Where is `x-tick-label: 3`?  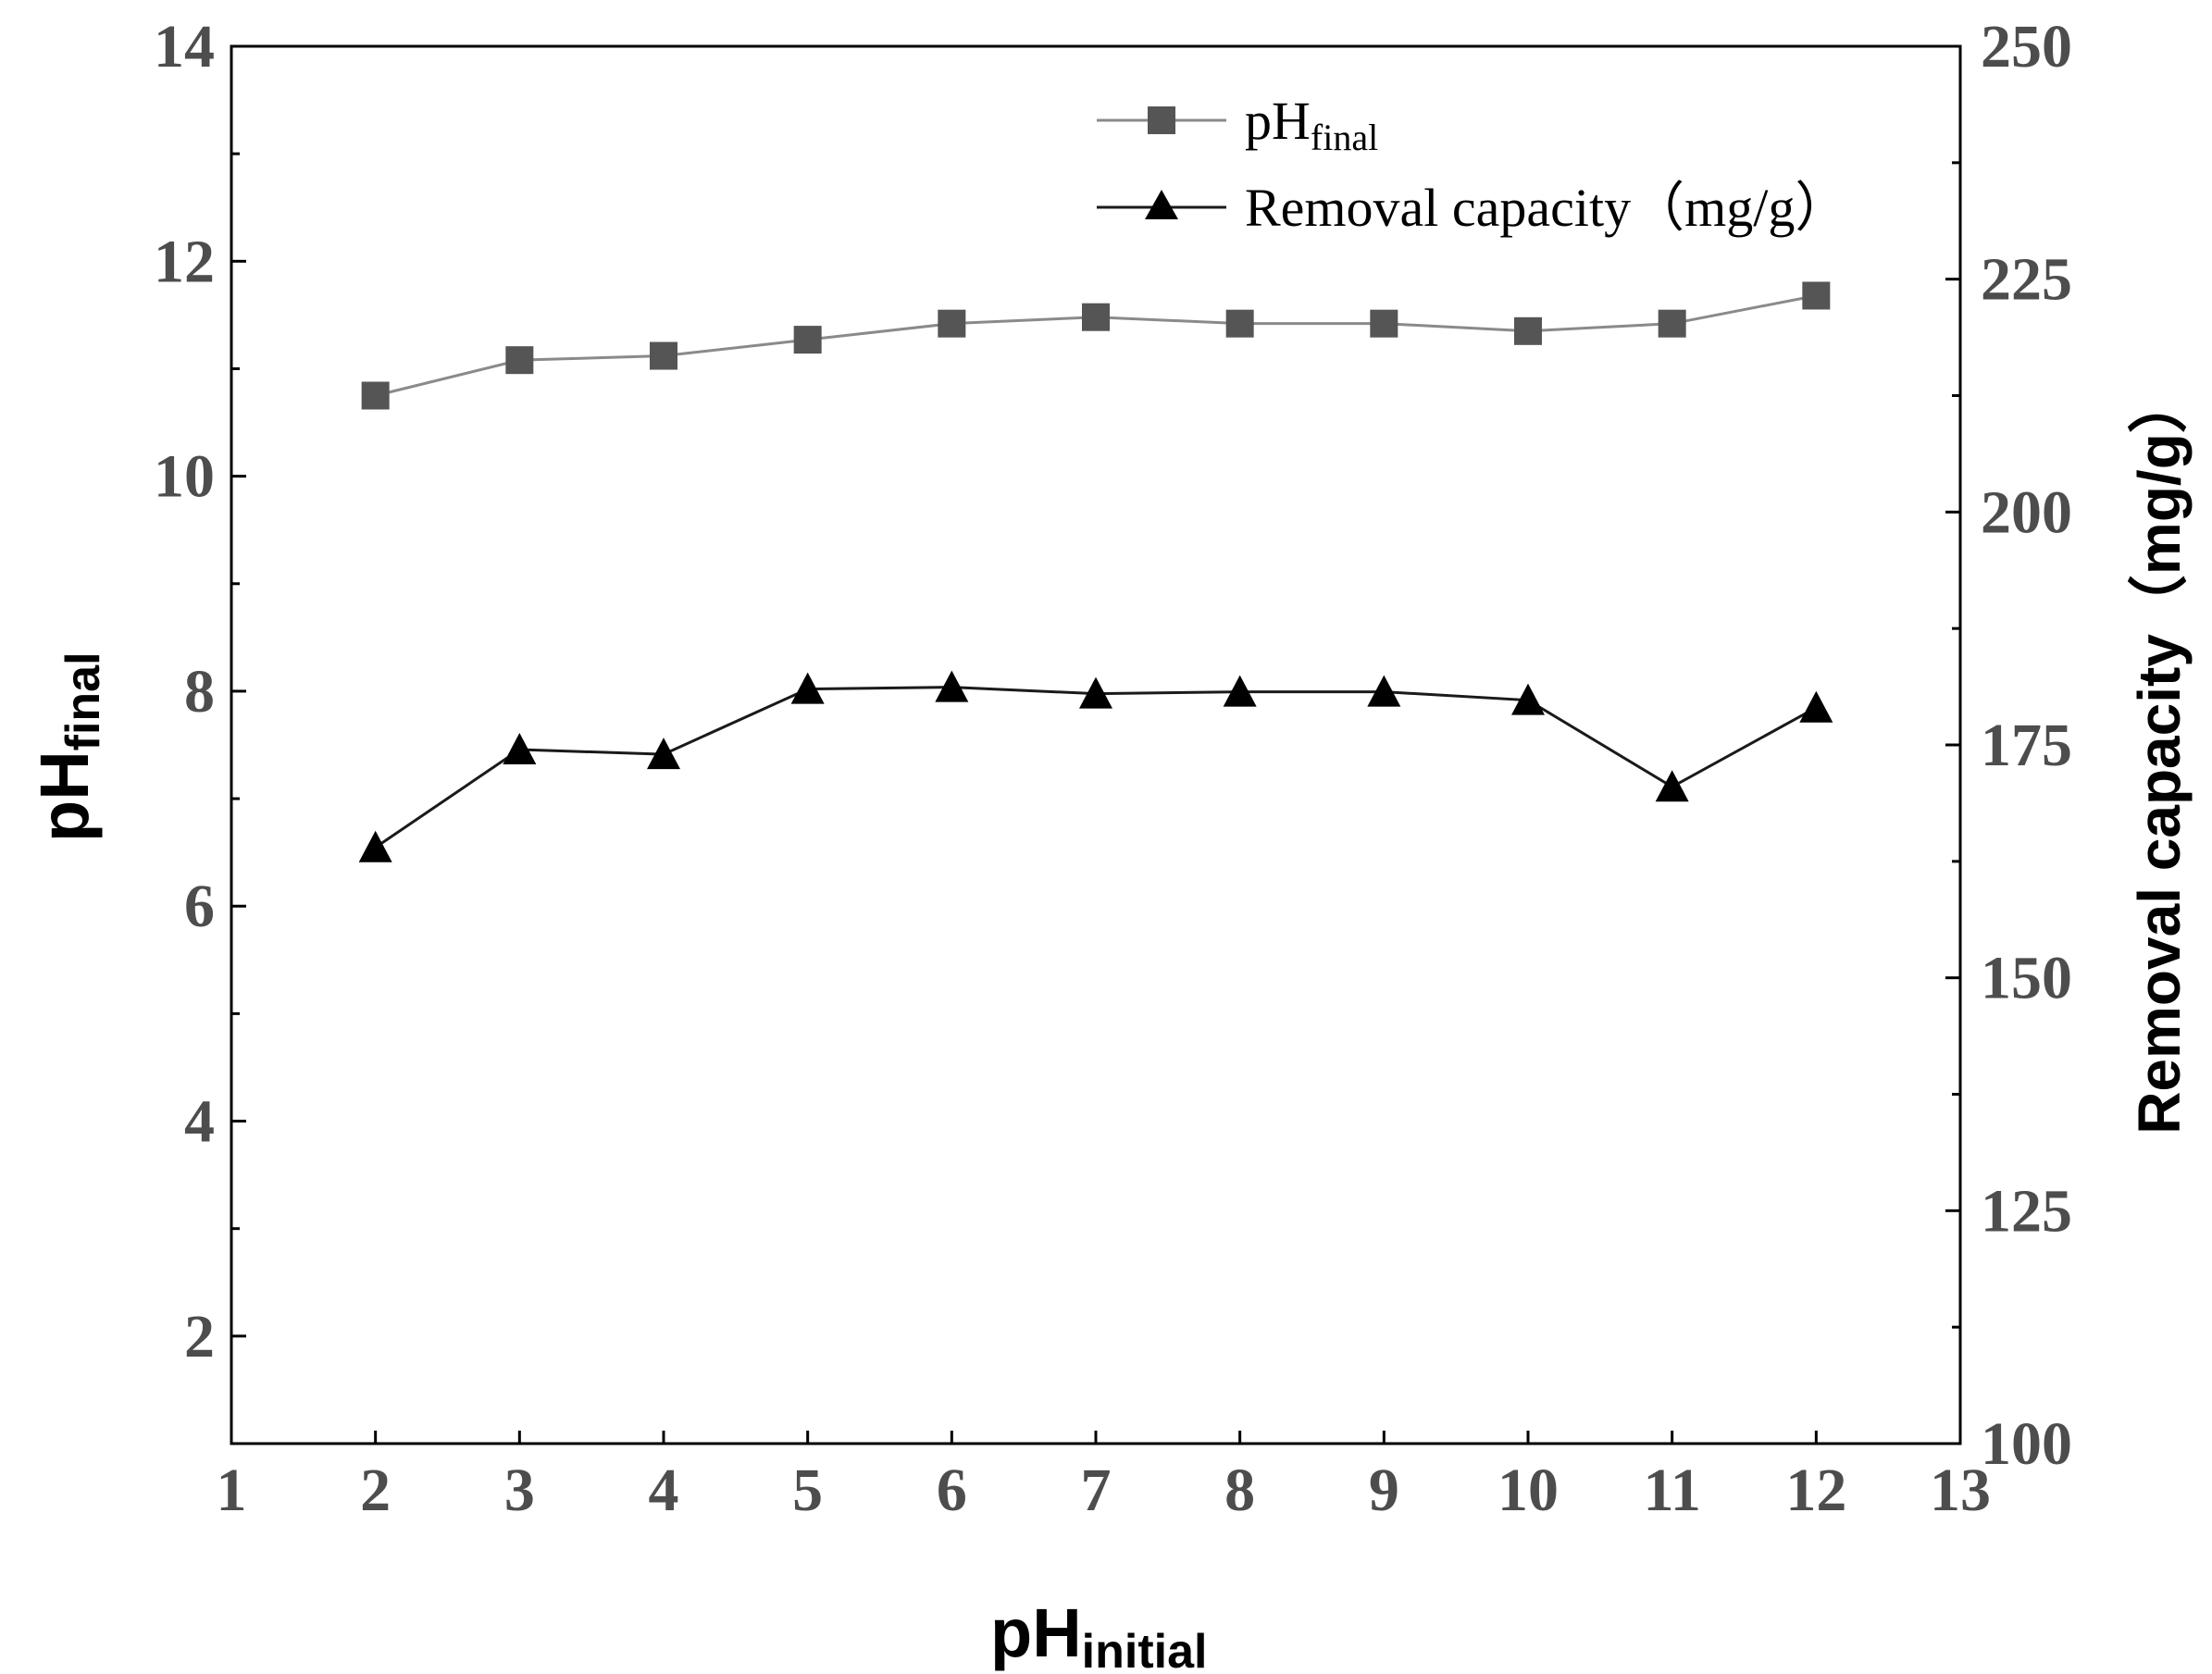 x-tick-label: 3 is located at coordinates (519, 1490).